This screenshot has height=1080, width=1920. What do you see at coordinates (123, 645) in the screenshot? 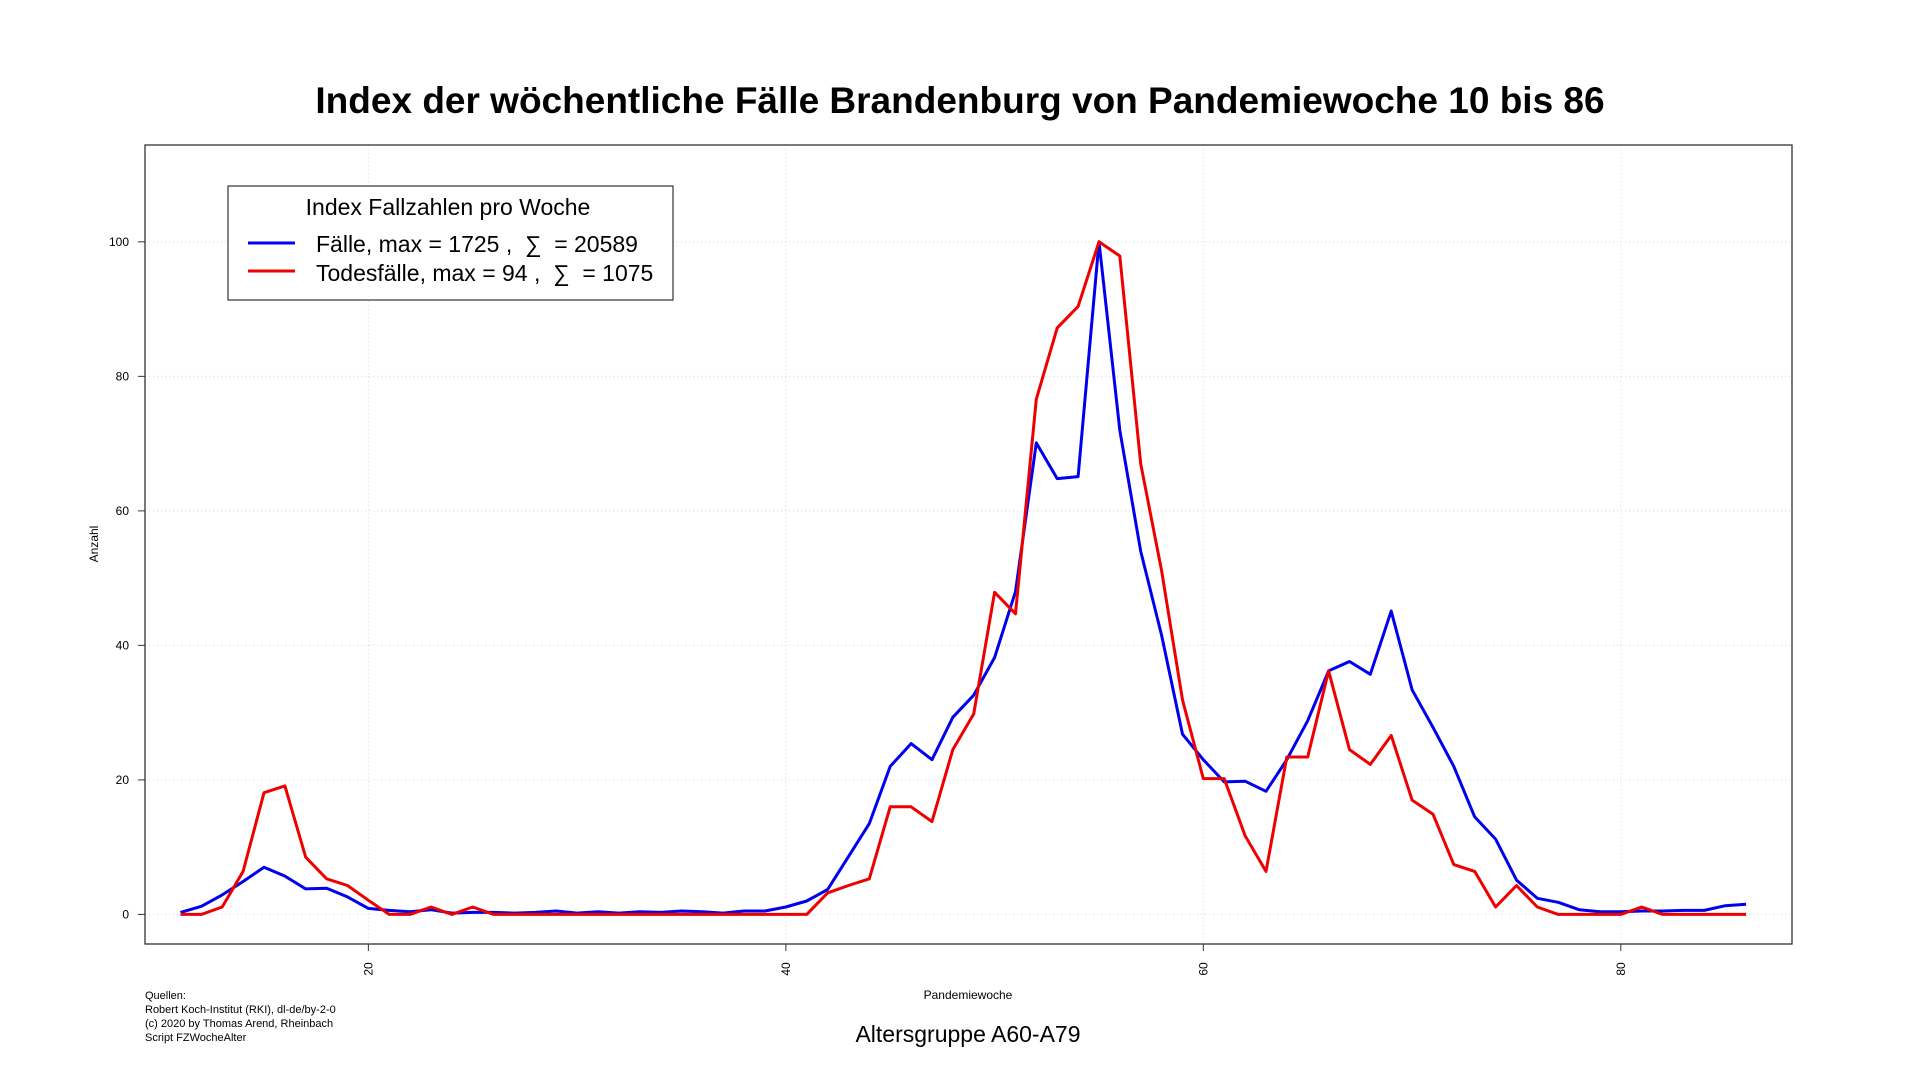
I see `y-tick-label: 40` at bounding box center [123, 645].